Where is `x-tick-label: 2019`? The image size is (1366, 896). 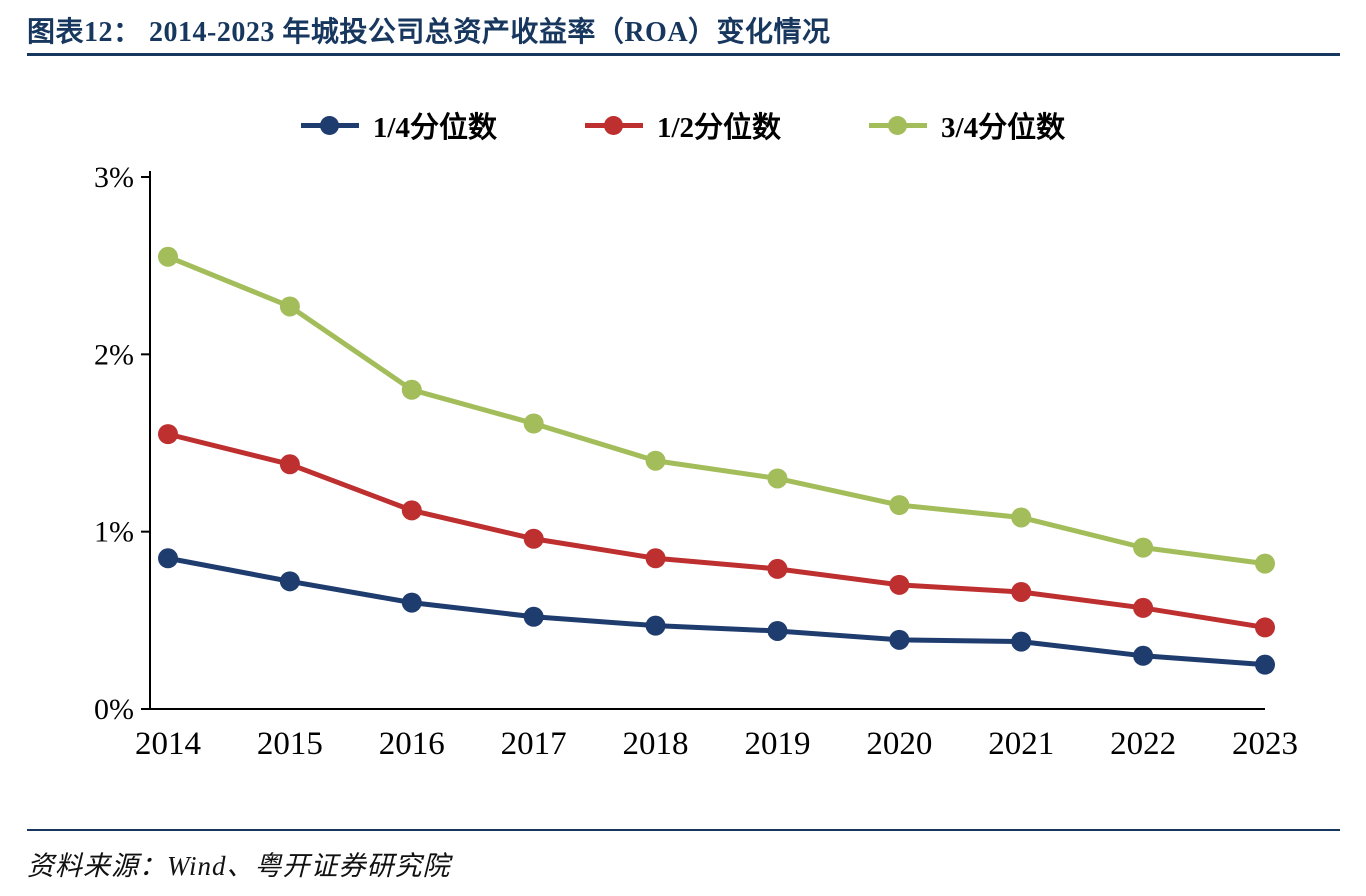 x-tick-label: 2019 is located at coordinates (777, 744).